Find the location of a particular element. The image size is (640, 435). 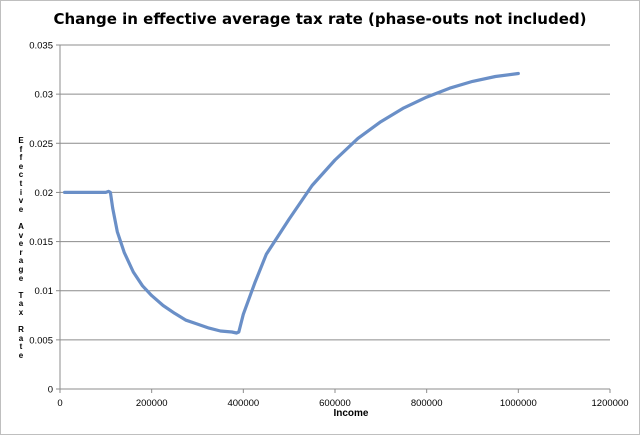

x-axis-label: Income is located at coordinates (351, 413).